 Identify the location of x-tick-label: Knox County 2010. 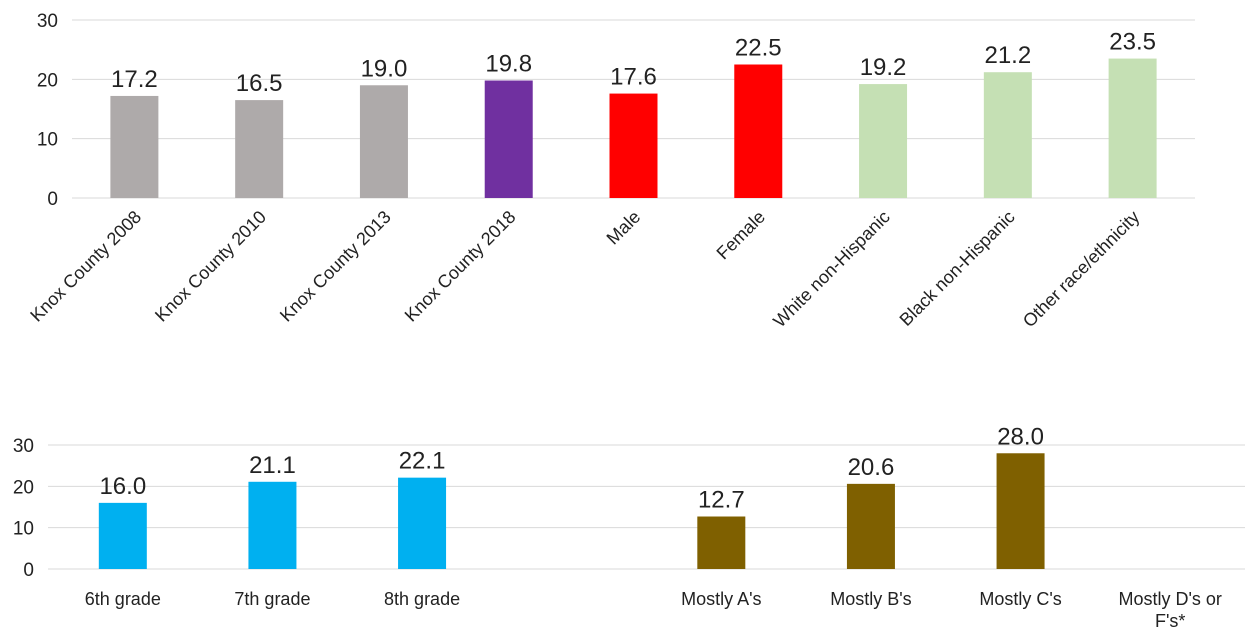
(210, 266).